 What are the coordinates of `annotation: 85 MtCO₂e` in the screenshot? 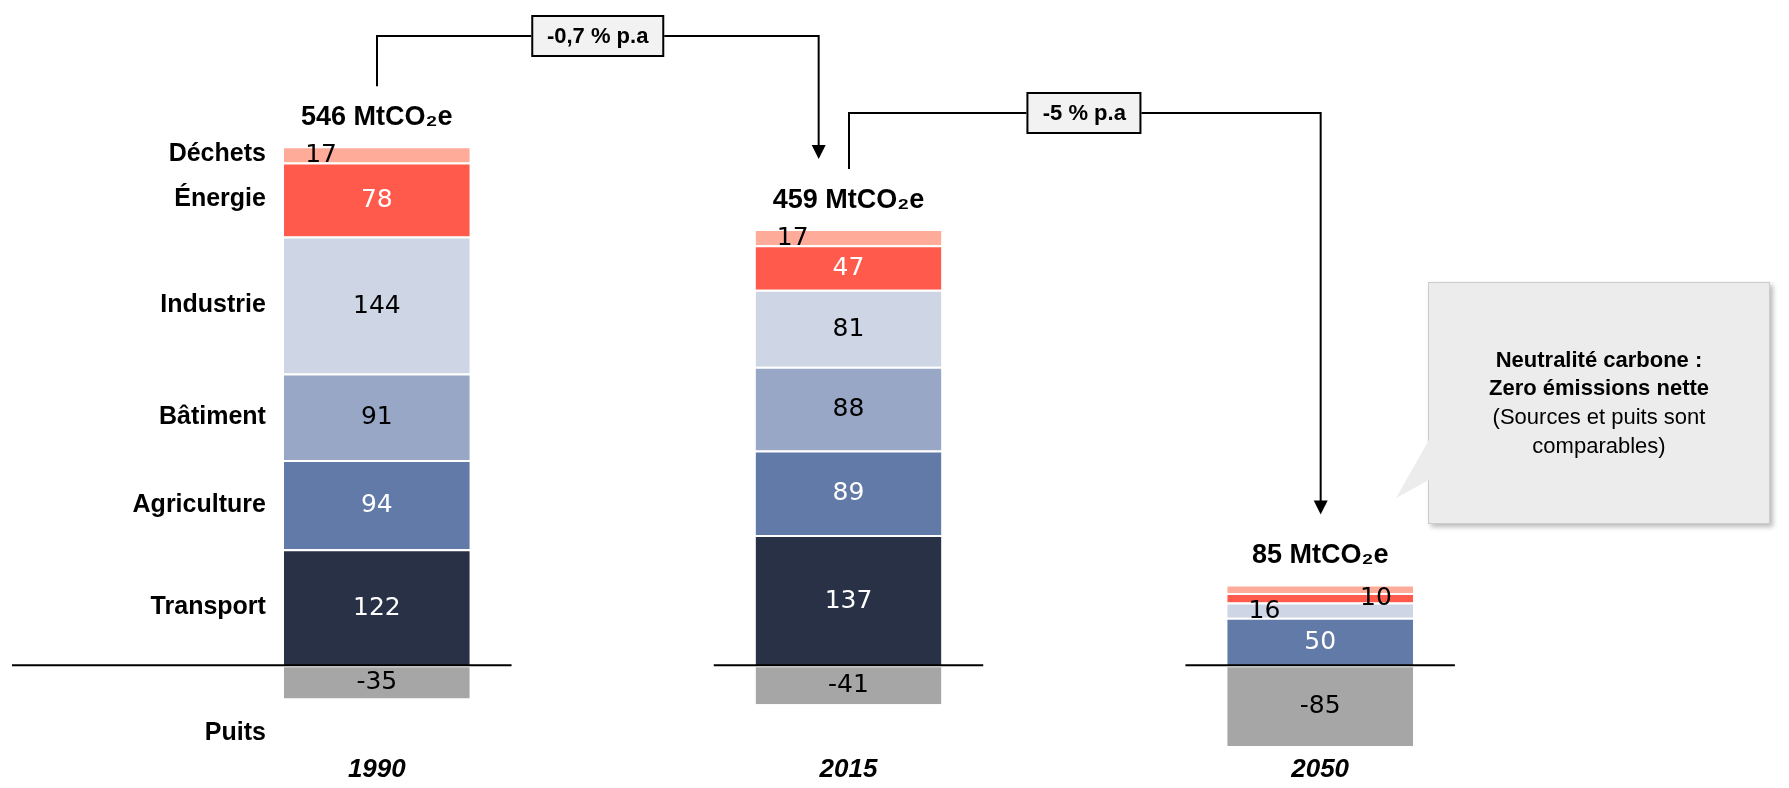 It's located at (1320, 555).